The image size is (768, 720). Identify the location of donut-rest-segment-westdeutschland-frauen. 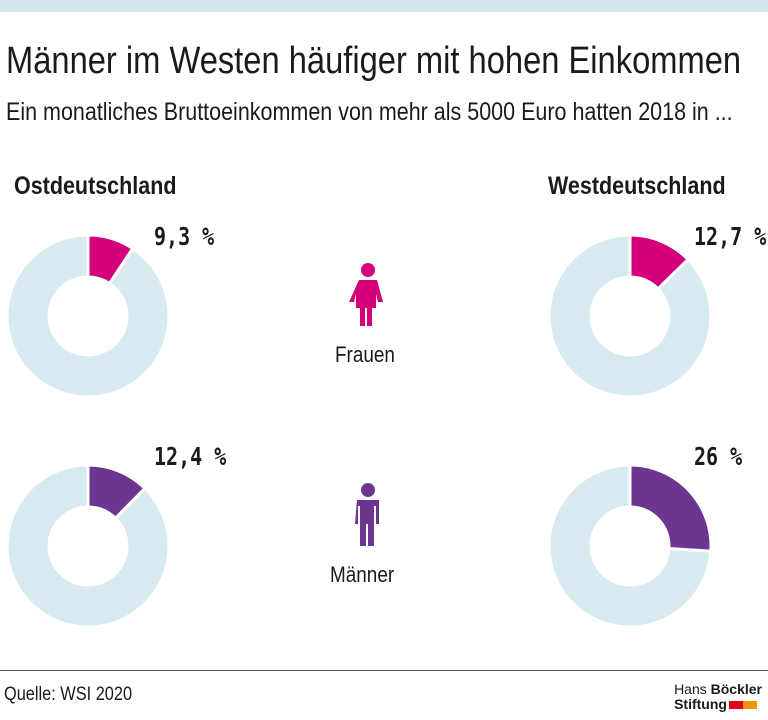
(630, 316).